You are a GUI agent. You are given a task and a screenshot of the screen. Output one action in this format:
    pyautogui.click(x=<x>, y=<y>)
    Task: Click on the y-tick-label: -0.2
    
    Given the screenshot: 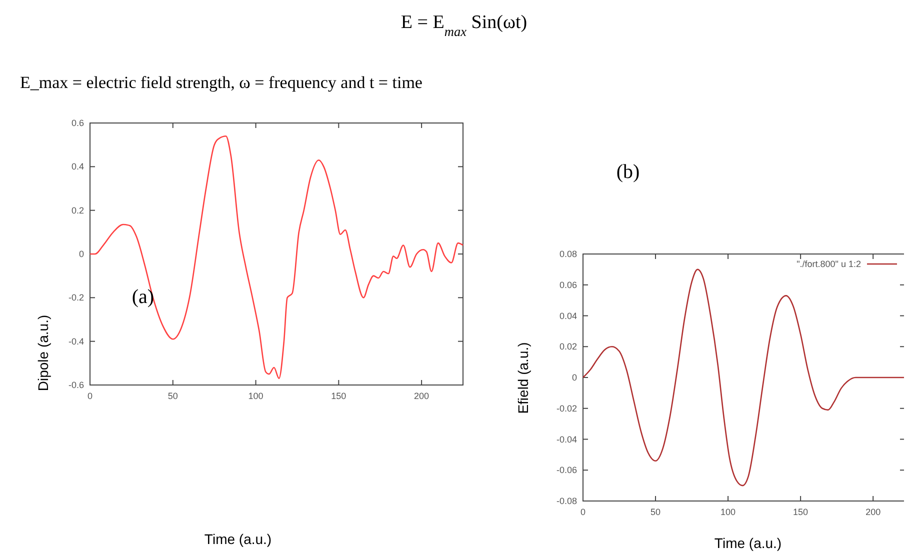 What is the action you would take?
    pyautogui.click(x=76, y=297)
    